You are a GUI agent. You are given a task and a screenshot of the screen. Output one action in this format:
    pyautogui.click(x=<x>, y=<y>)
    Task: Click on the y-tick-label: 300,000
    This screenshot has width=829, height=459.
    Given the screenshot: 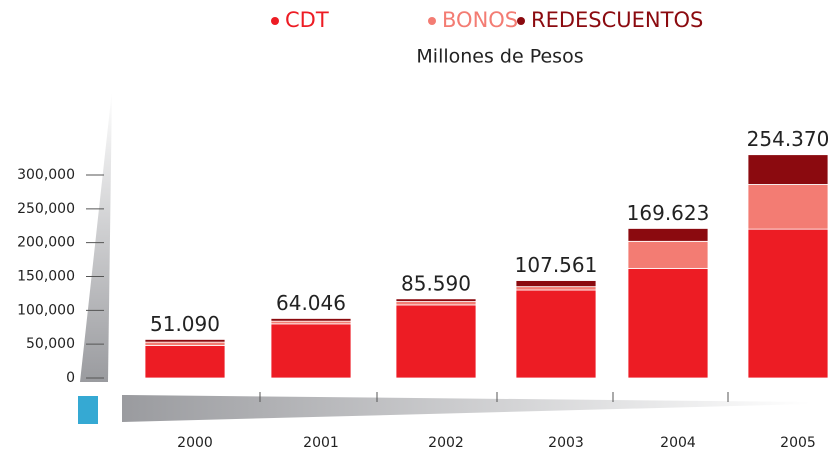 What is the action you would take?
    pyautogui.click(x=46, y=175)
    